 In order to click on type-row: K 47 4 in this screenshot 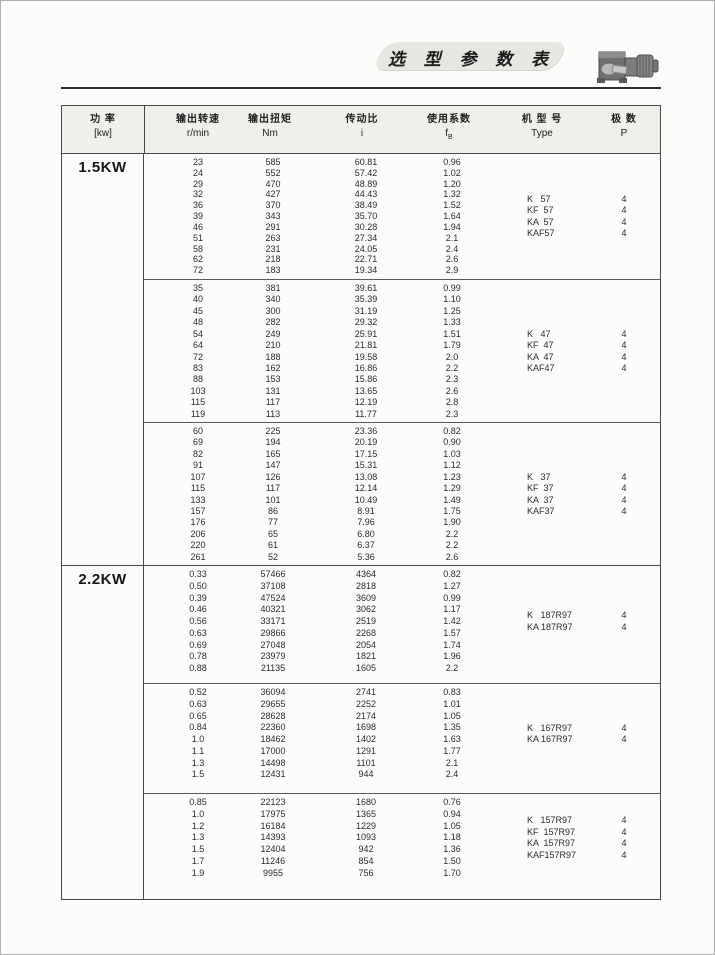, I will do `click(593, 335)`.